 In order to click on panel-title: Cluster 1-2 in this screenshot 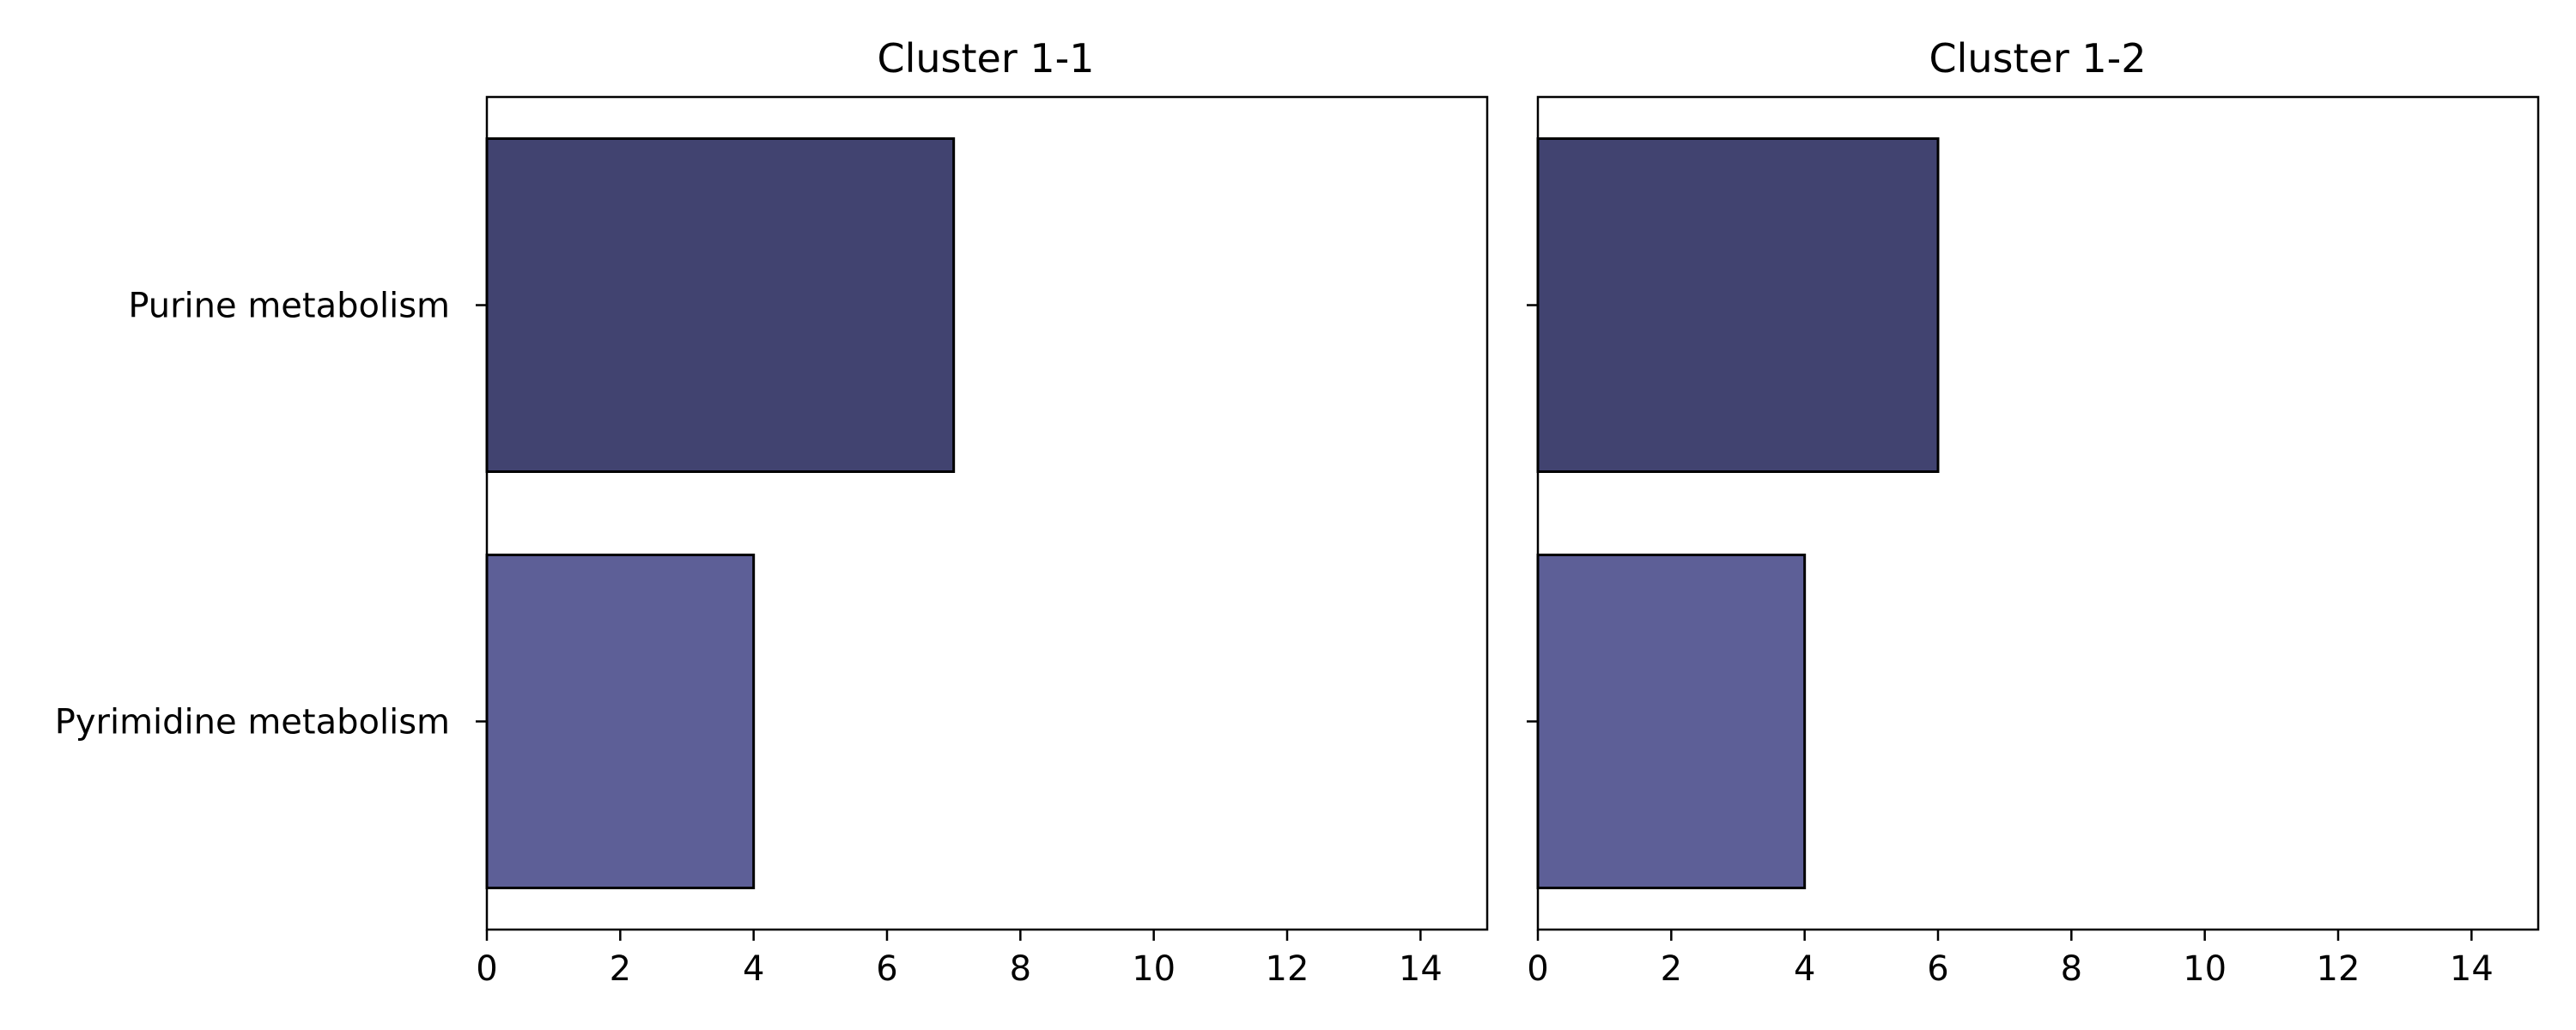, I will do `click(2038, 58)`.